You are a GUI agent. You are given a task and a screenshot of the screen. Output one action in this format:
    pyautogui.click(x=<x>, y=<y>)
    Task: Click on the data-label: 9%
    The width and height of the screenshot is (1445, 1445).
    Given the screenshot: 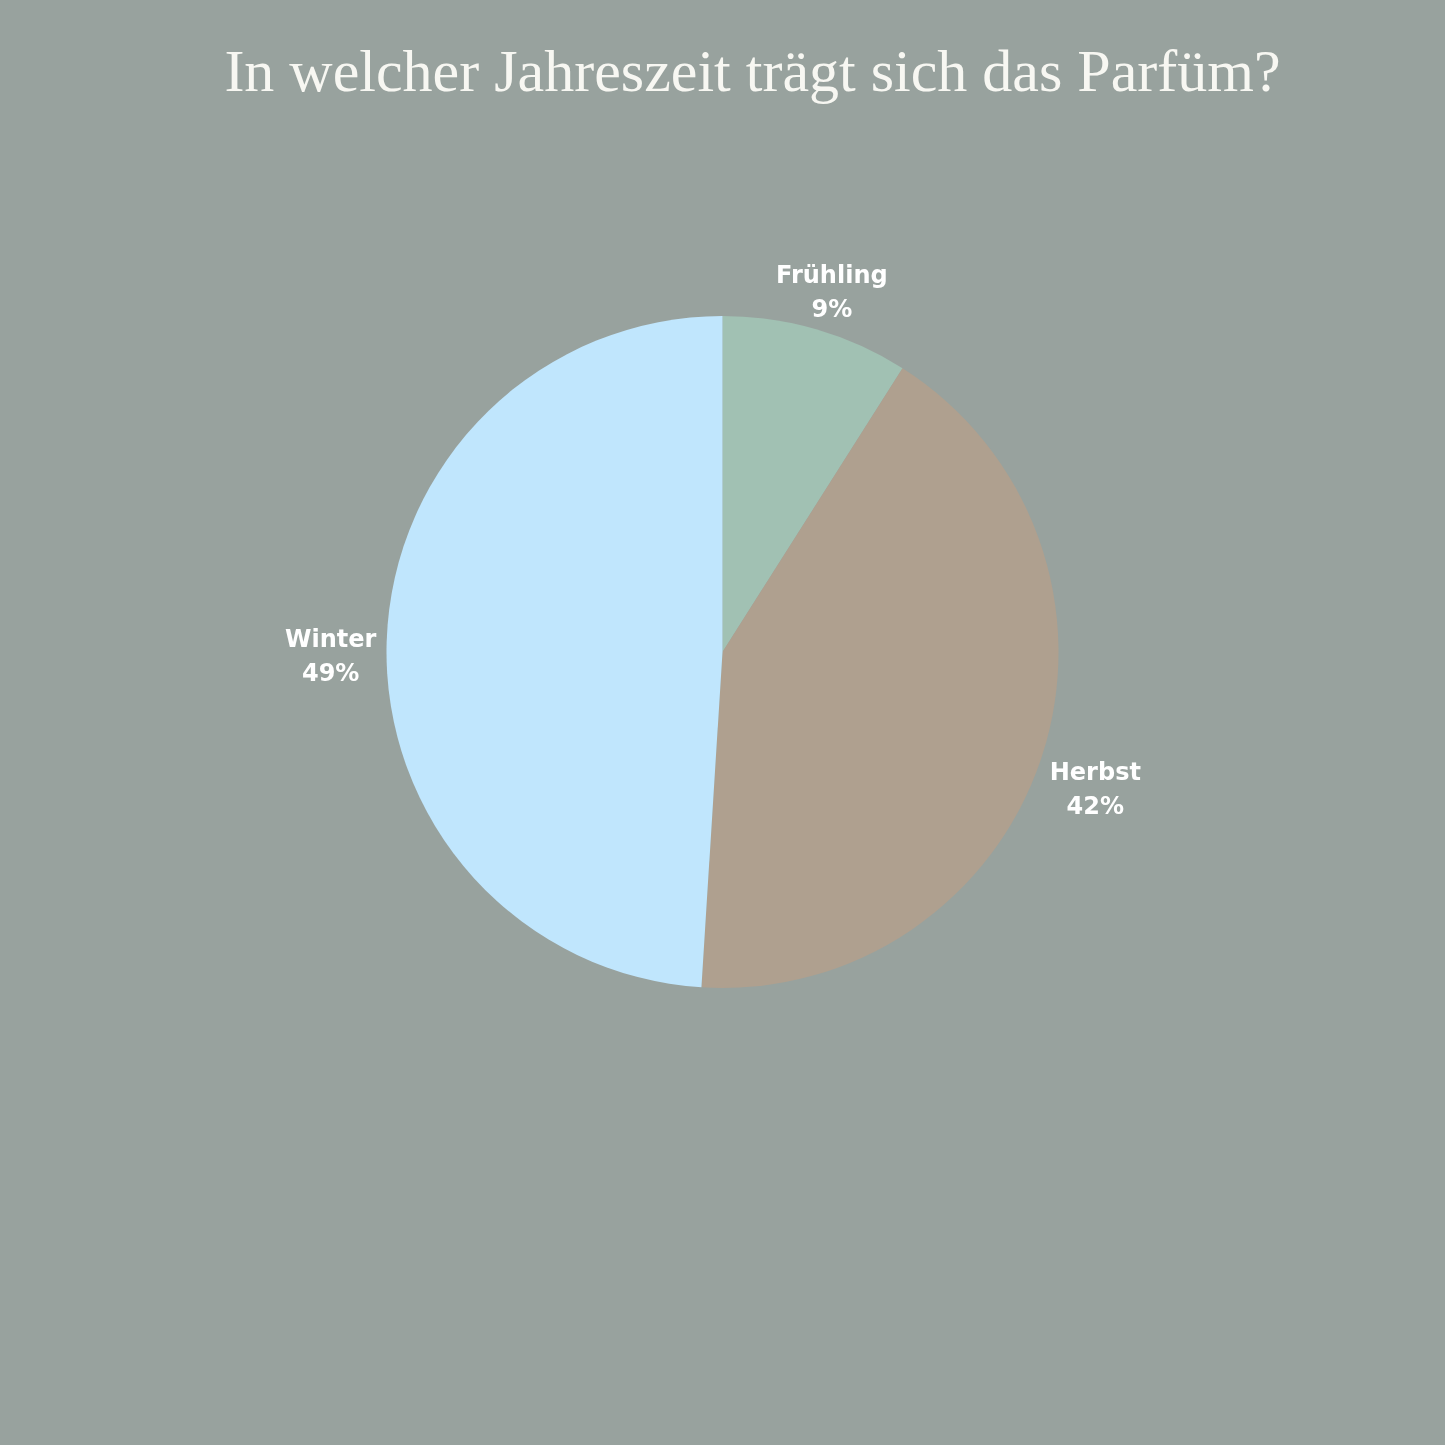 What is the action you would take?
    pyautogui.click(x=832, y=308)
    